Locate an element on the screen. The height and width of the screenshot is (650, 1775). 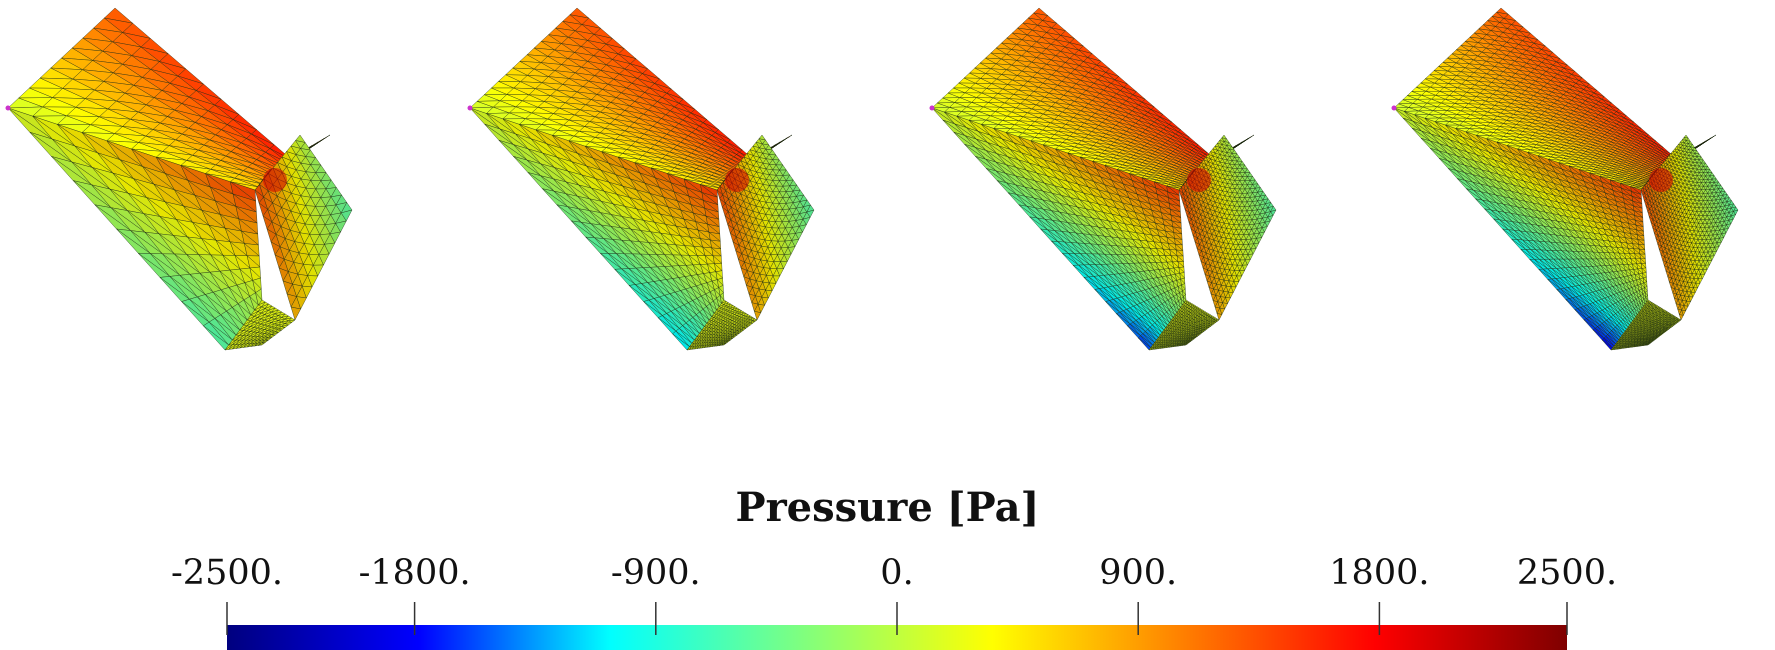
colorbar-tick-label-0: -2500. is located at coordinates (227, 573).